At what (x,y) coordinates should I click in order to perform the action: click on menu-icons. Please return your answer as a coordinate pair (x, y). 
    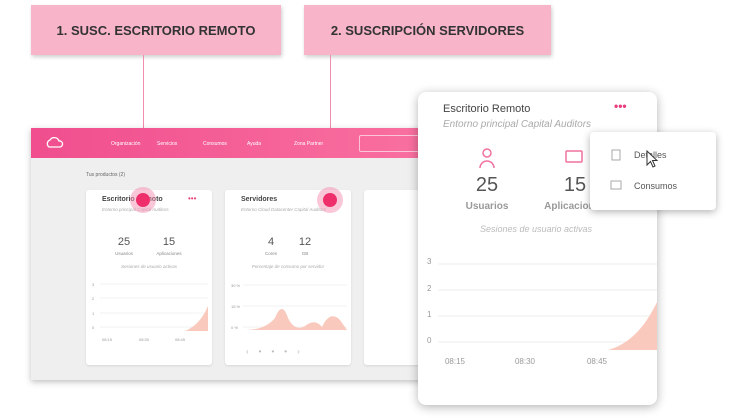
    Looking at the image, I should click on (616, 169).